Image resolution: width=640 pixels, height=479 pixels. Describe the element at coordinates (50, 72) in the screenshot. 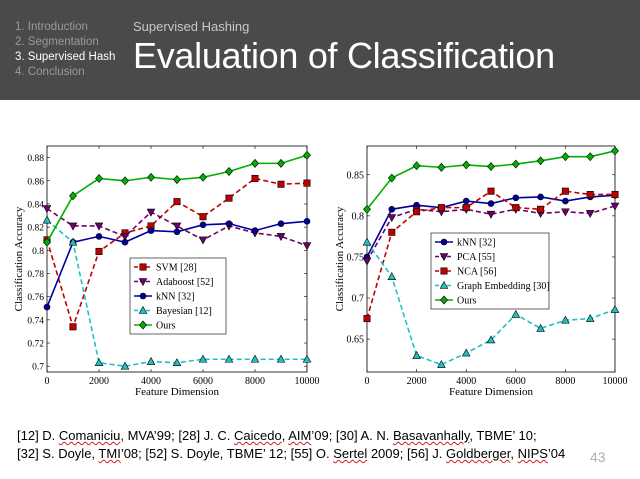

I see `nav-item-conclusion: 4. Conclusion` at that location.